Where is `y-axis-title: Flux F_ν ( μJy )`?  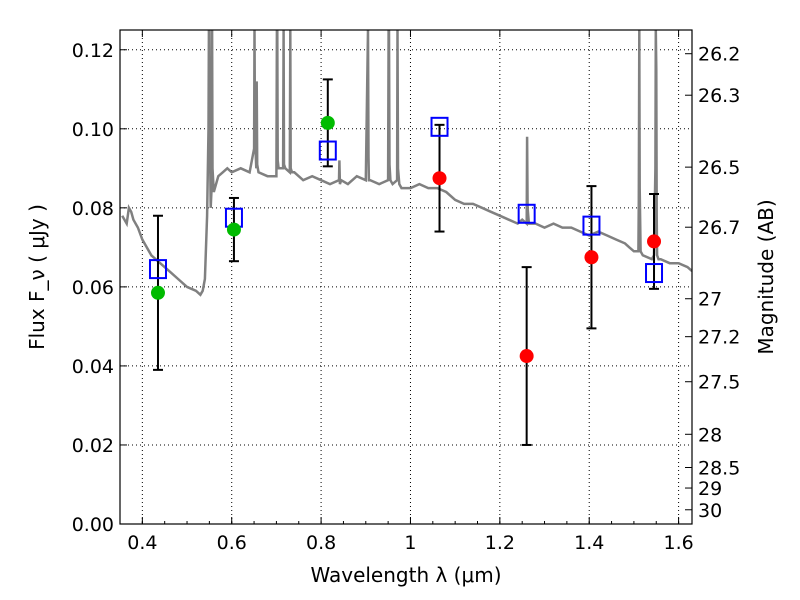 y-axis-title: Flux F_ν ( μJy ) is located at coordinates (37, 277).